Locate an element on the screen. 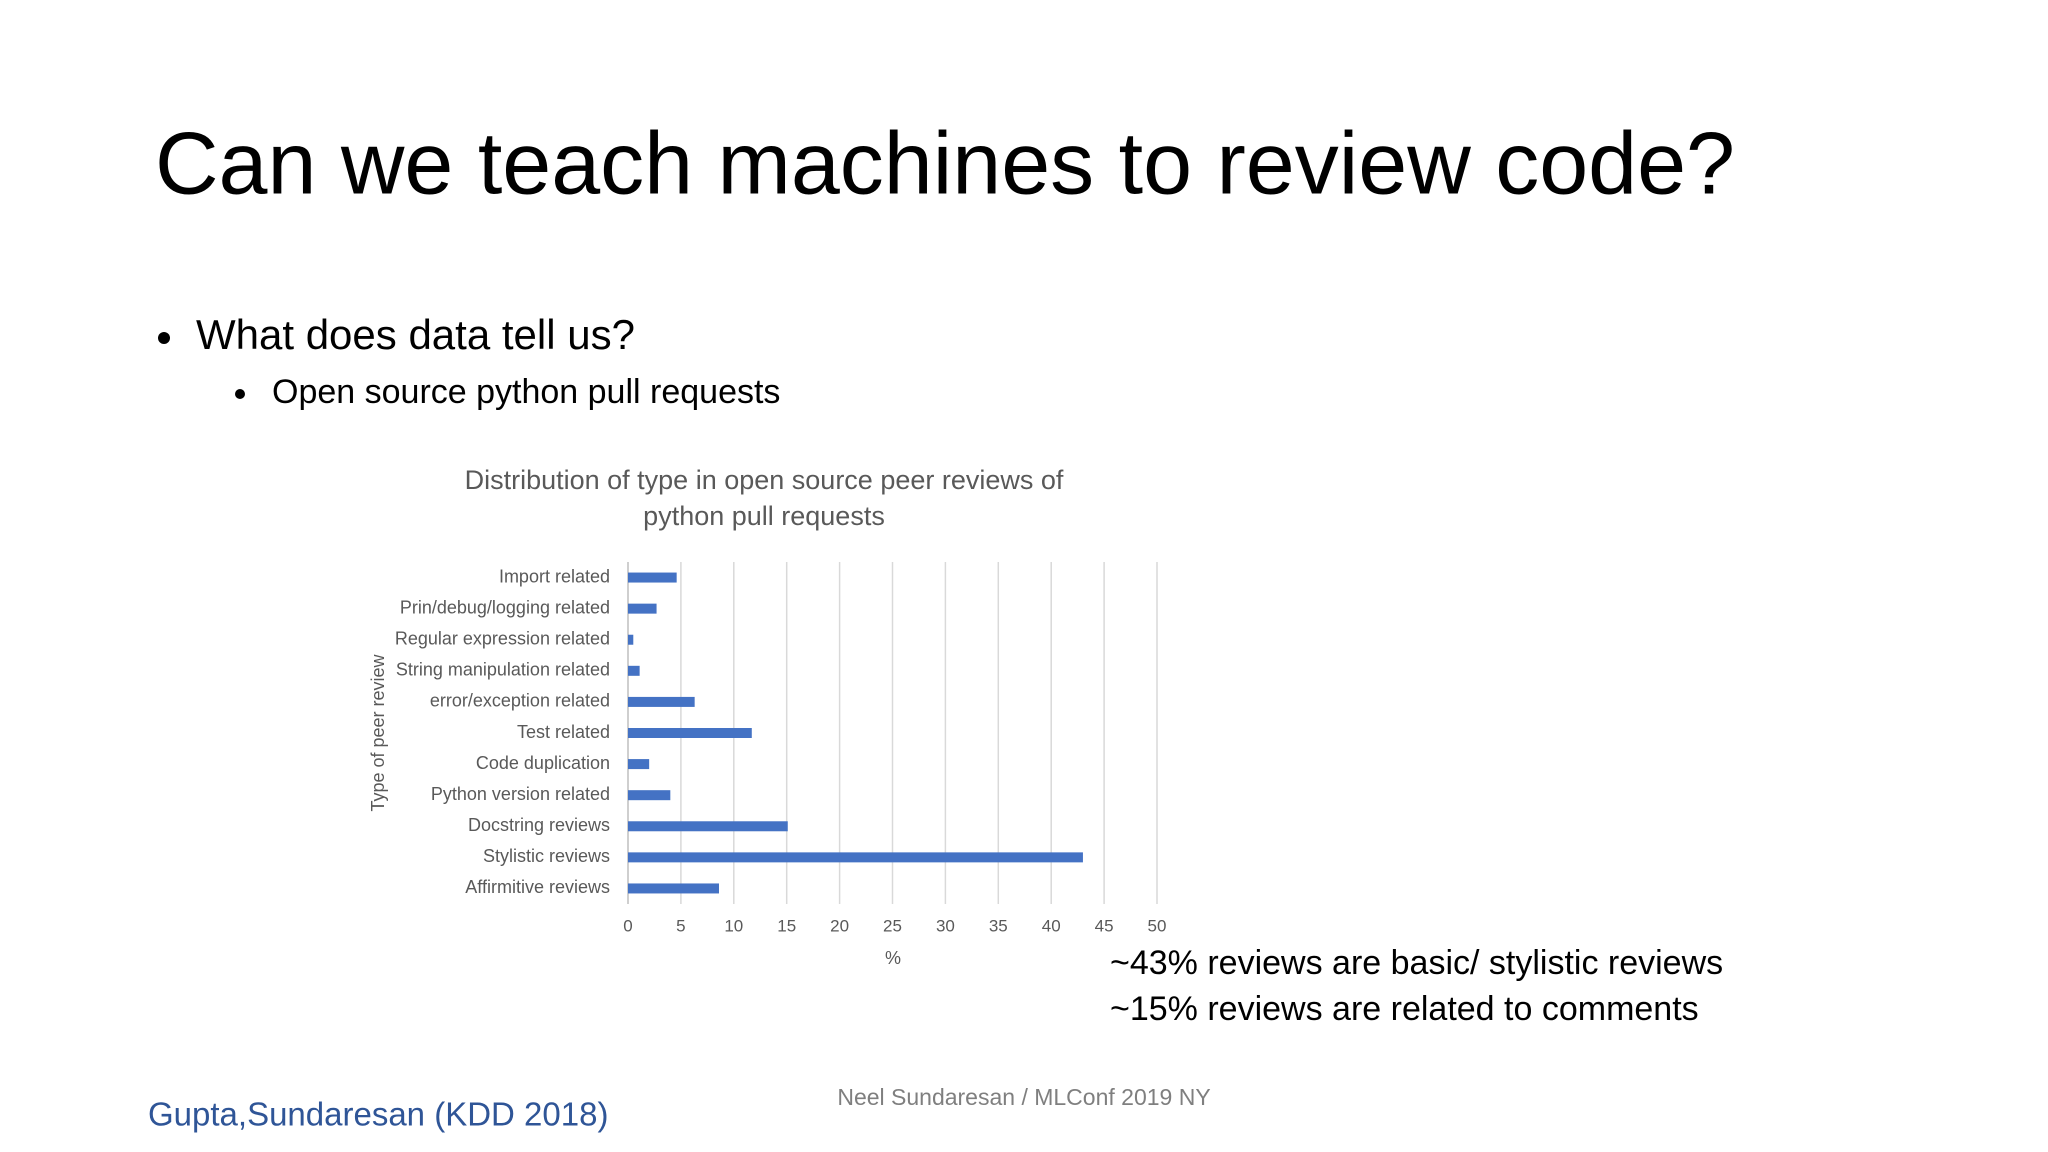  x-tick-label: 0 is located at coordinates (627, 925).